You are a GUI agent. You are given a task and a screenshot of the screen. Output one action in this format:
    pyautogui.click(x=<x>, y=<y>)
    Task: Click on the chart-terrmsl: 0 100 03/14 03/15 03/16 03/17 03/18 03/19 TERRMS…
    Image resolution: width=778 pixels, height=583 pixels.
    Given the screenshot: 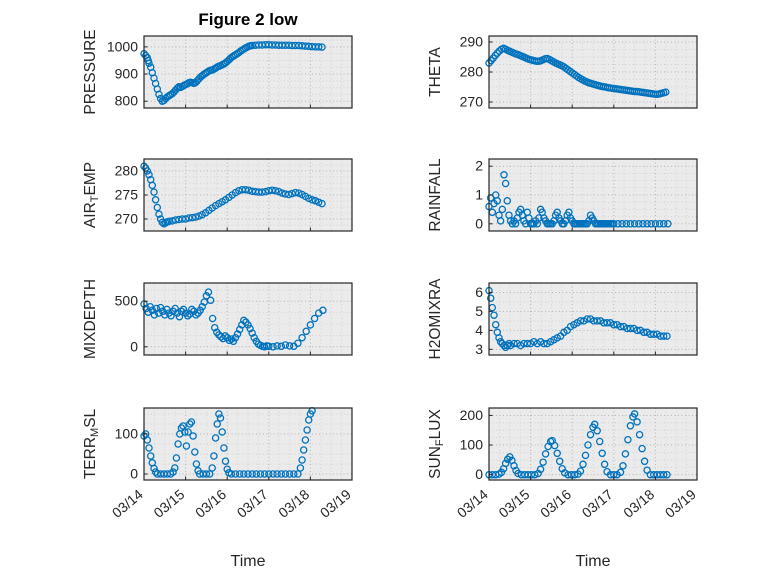 What is the action you would take?
    pyautogui.click(x=218, y=464)
    